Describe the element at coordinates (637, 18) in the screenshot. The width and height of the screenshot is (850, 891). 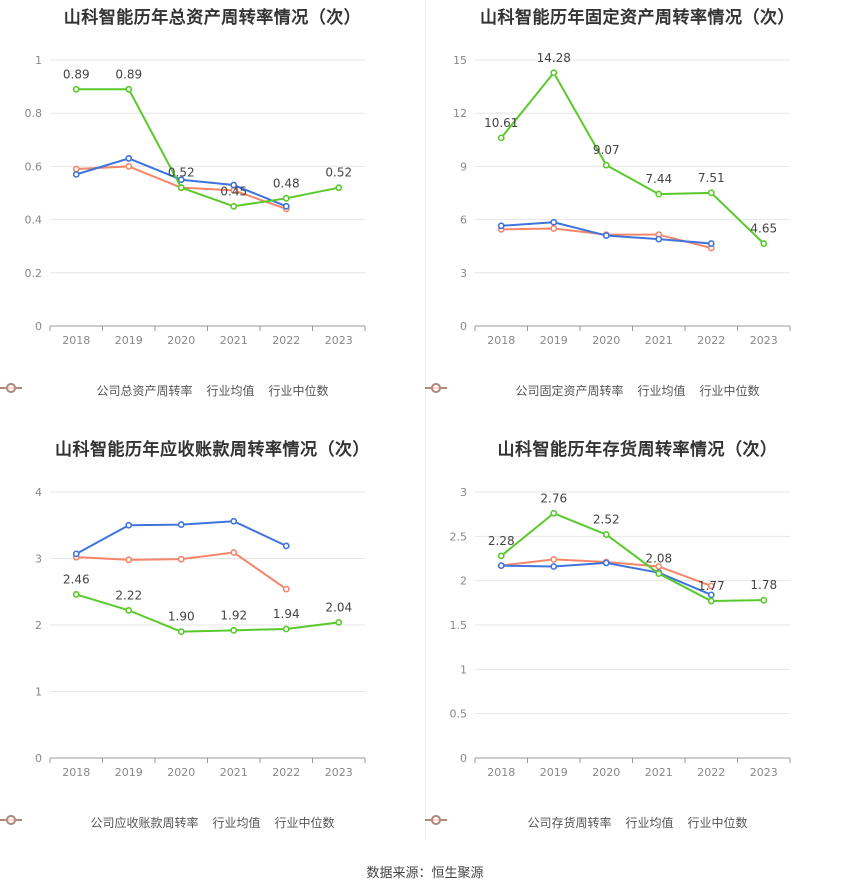
I see `chart-title: 山科智能历年固定资产周转率情况（次）` at that location.